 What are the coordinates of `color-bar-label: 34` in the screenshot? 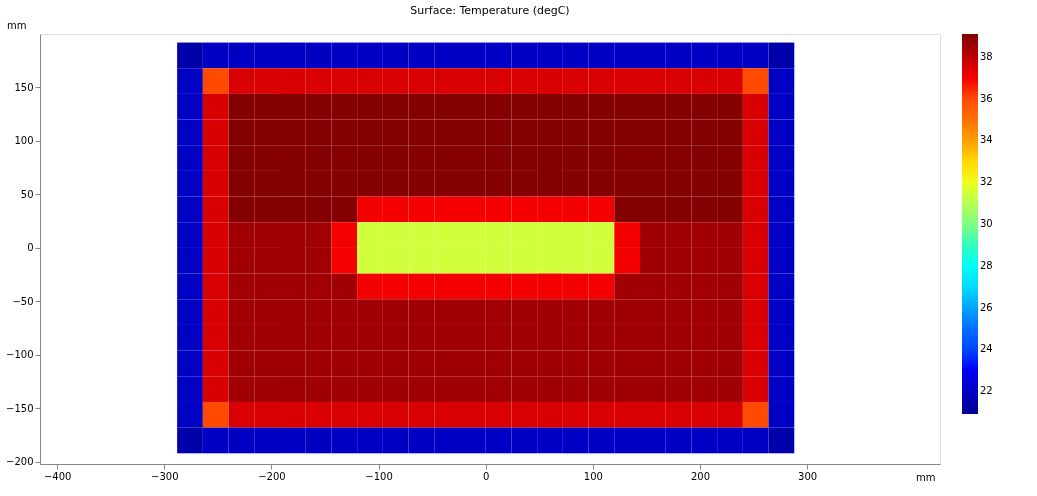 It's located at (986, 140).